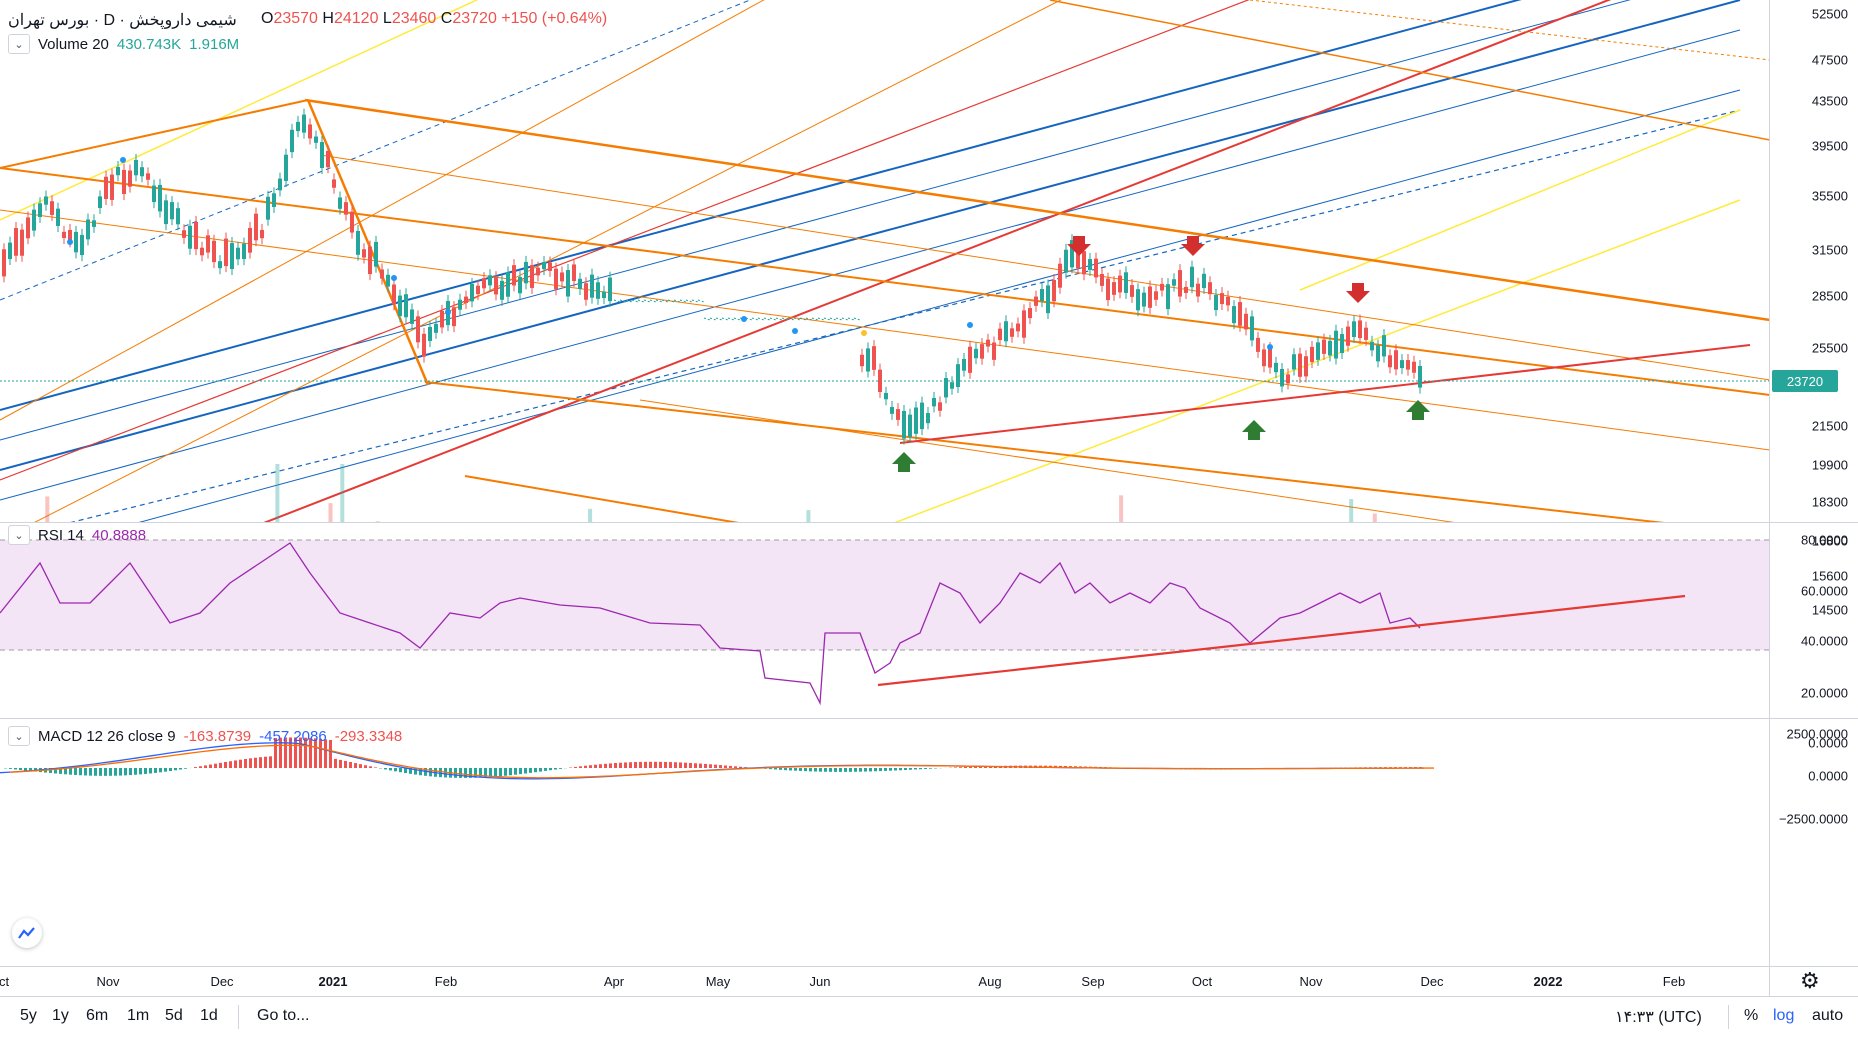  Describe the element at coordinates (1751, 1016) in the screenshot. I see `percent-toggle: %` at that location.